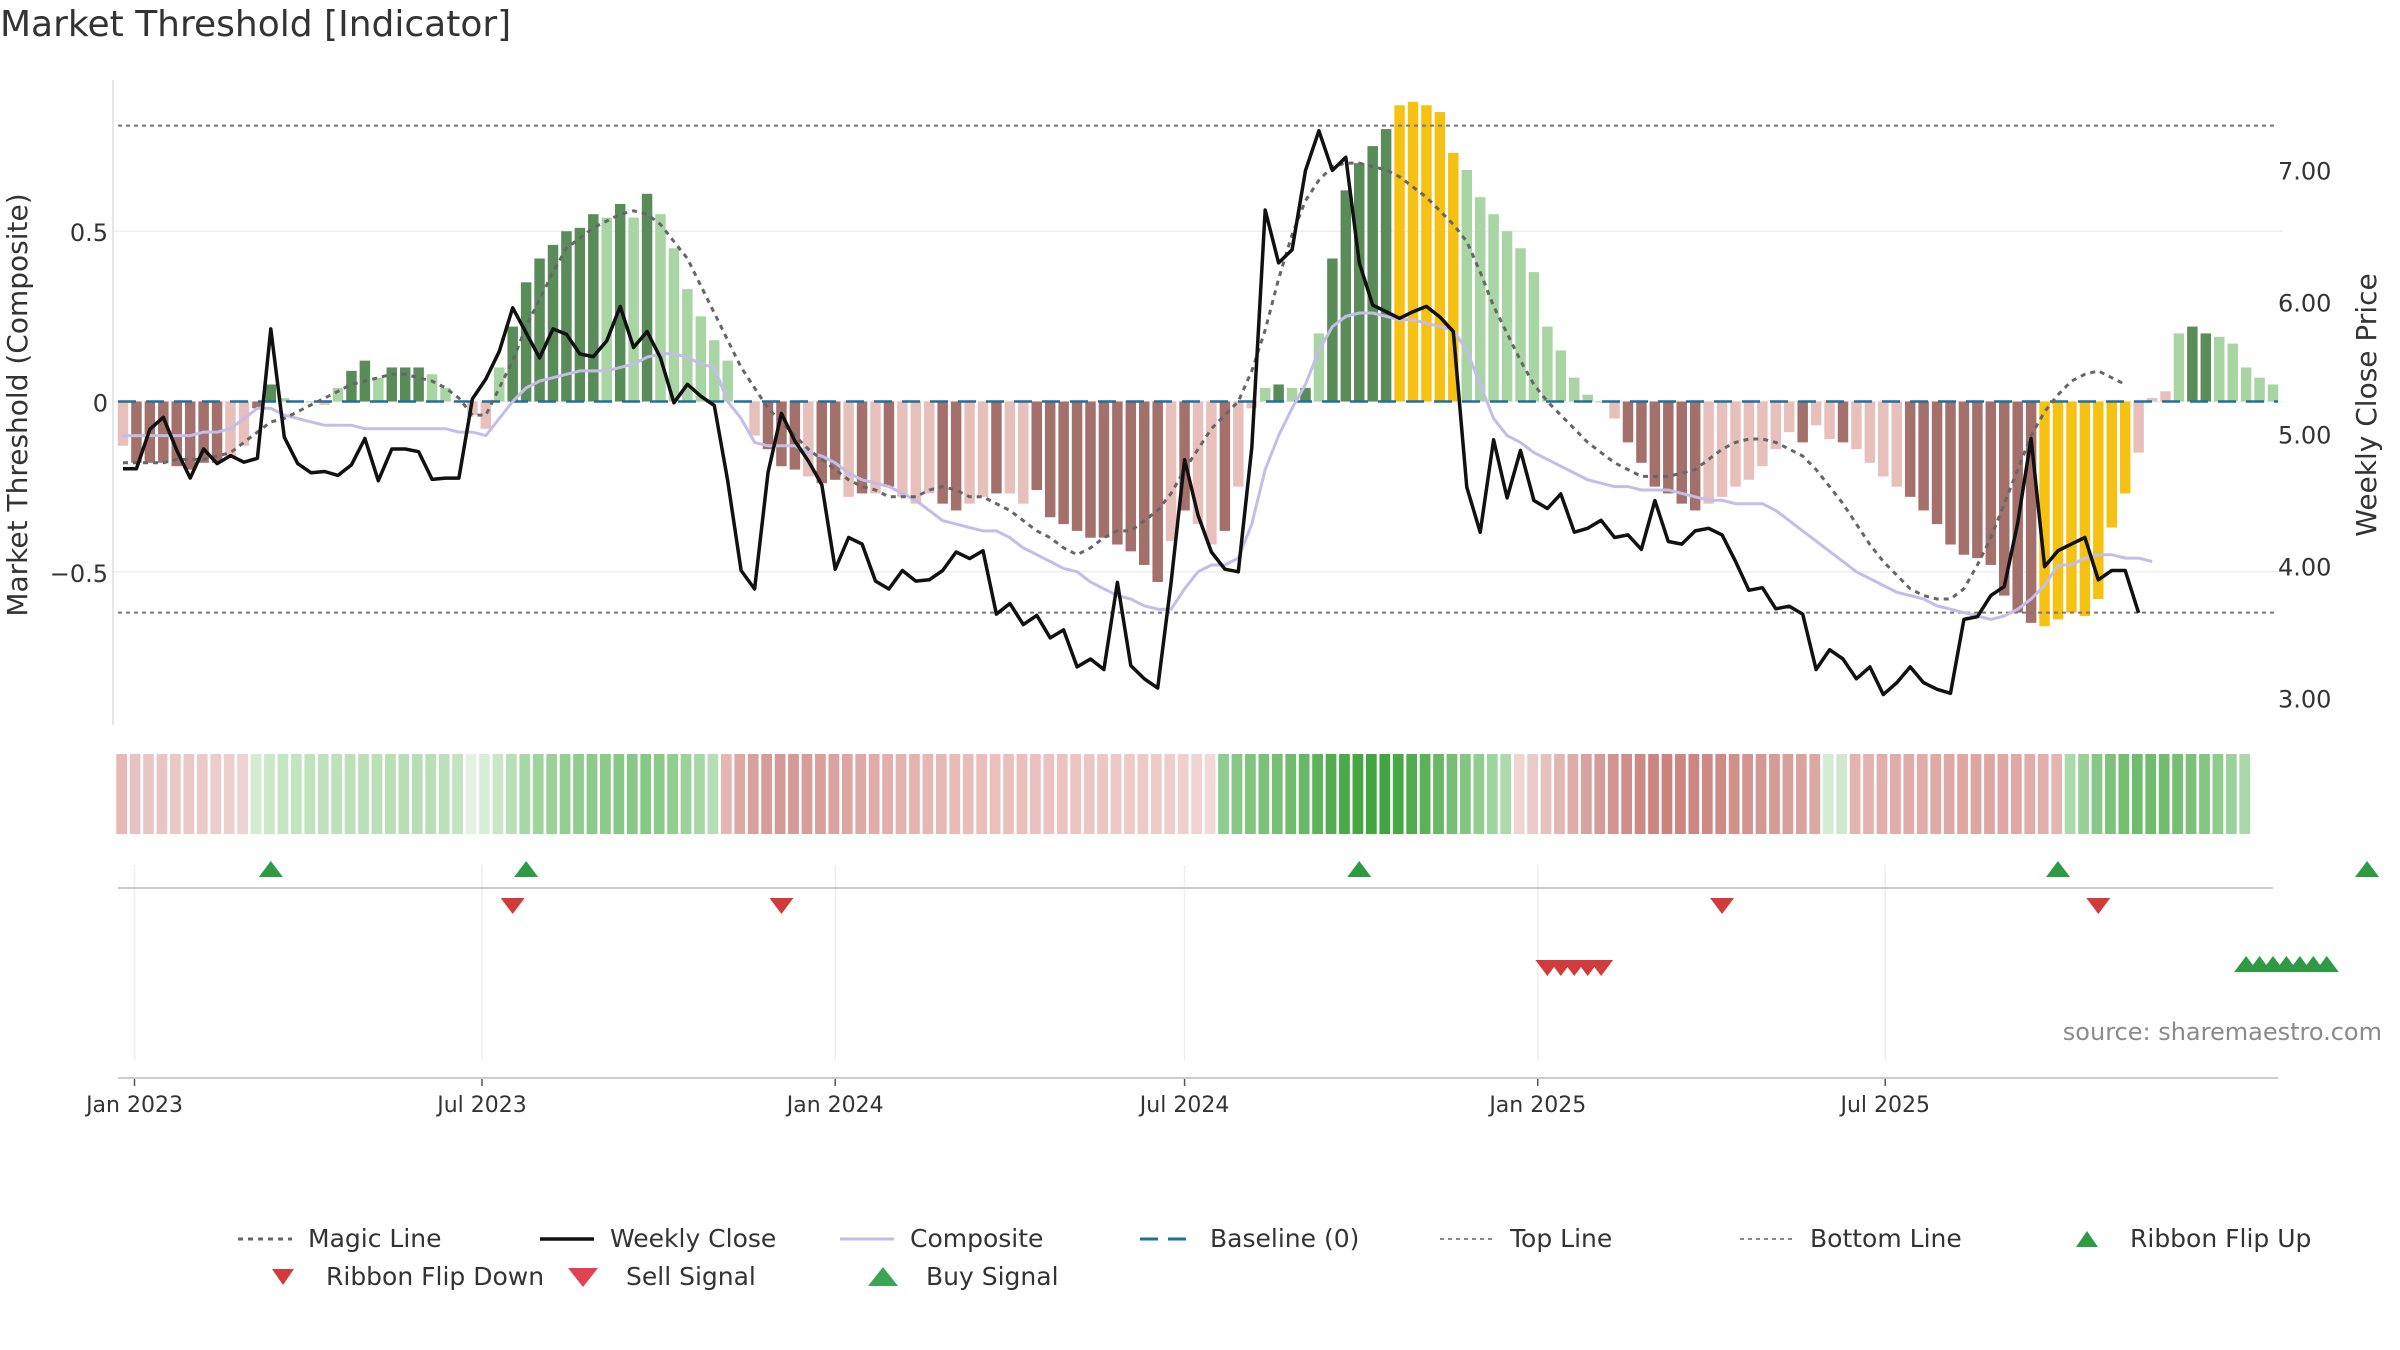  I want to click on legend-item: Weekly Close, so click(657, 1238).